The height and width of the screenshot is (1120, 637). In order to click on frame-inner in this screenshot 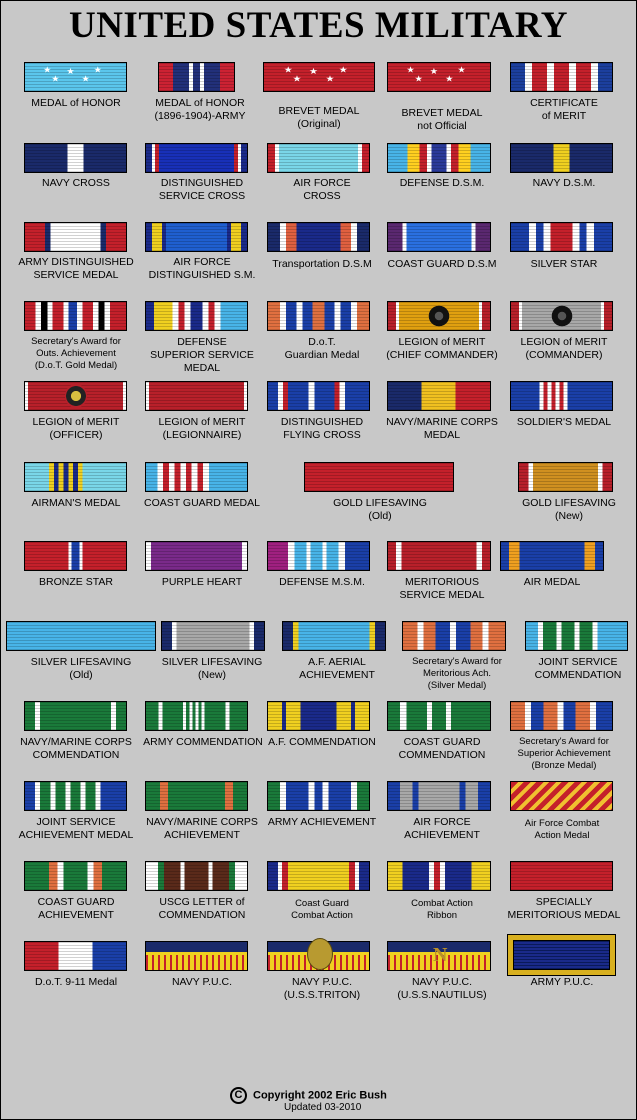, I will do `click(561, 955)`.